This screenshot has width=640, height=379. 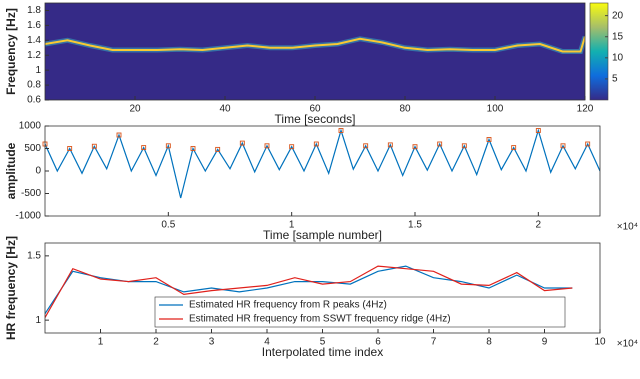 What do you see at coordinates (225, 109) in the screenshot?
I see `x-tick-label: 40` at bounding box center [225, 109].